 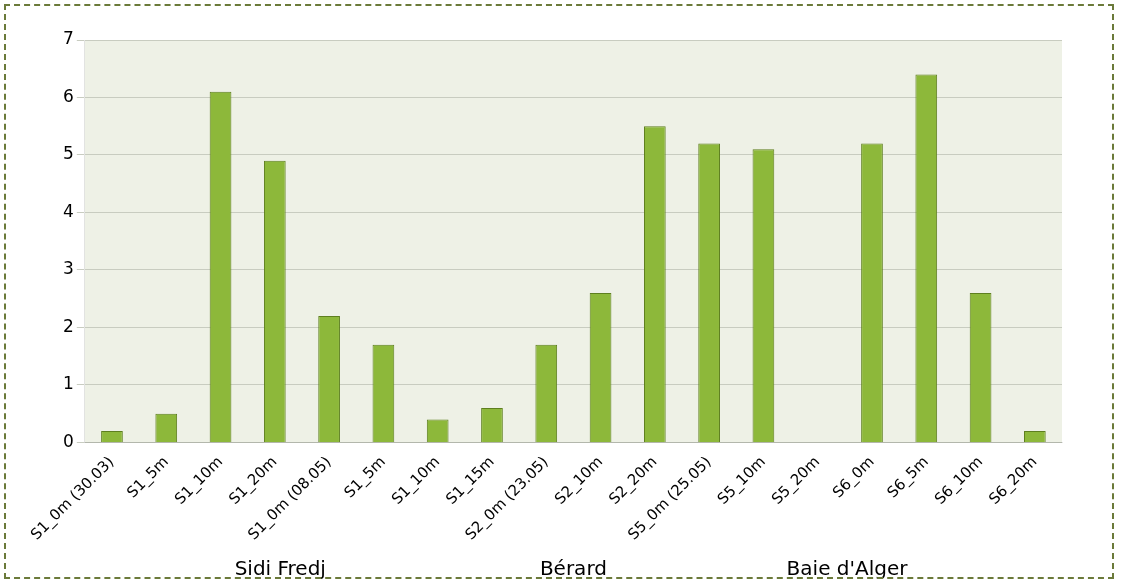 What do you see at coordinates (847, 568) in the screenshot?
I see `text: Baie d'Alger` at bounding box center [847, 568].